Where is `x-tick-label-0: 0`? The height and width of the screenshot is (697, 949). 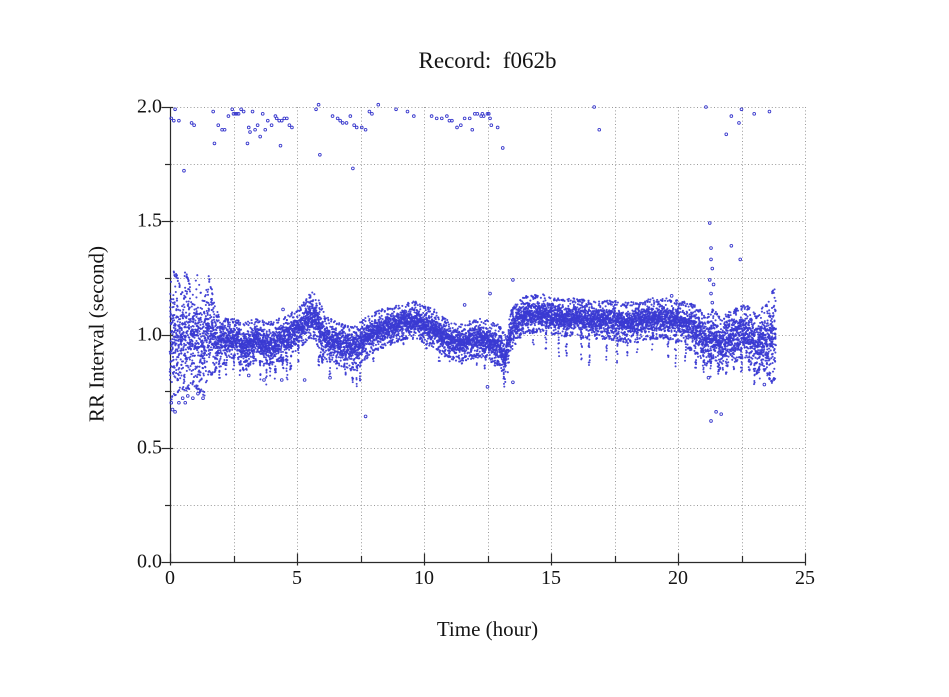
x-tick-label-0: 0 is located at coordinates (170, 578).